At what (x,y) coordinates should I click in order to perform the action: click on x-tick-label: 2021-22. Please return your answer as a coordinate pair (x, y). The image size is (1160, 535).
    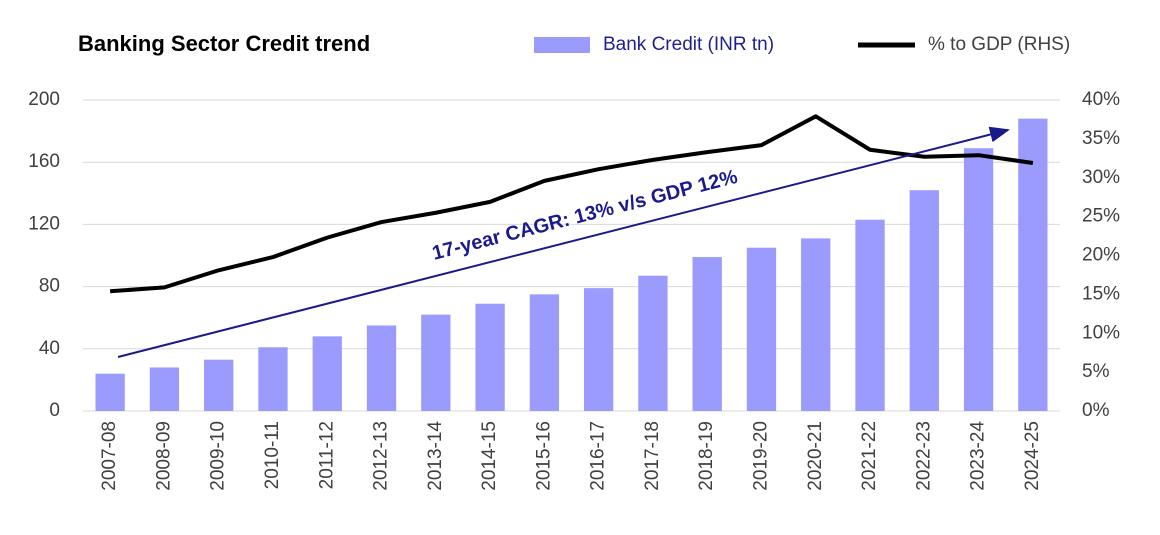
    Looking at the image, I should click on (869, 456).